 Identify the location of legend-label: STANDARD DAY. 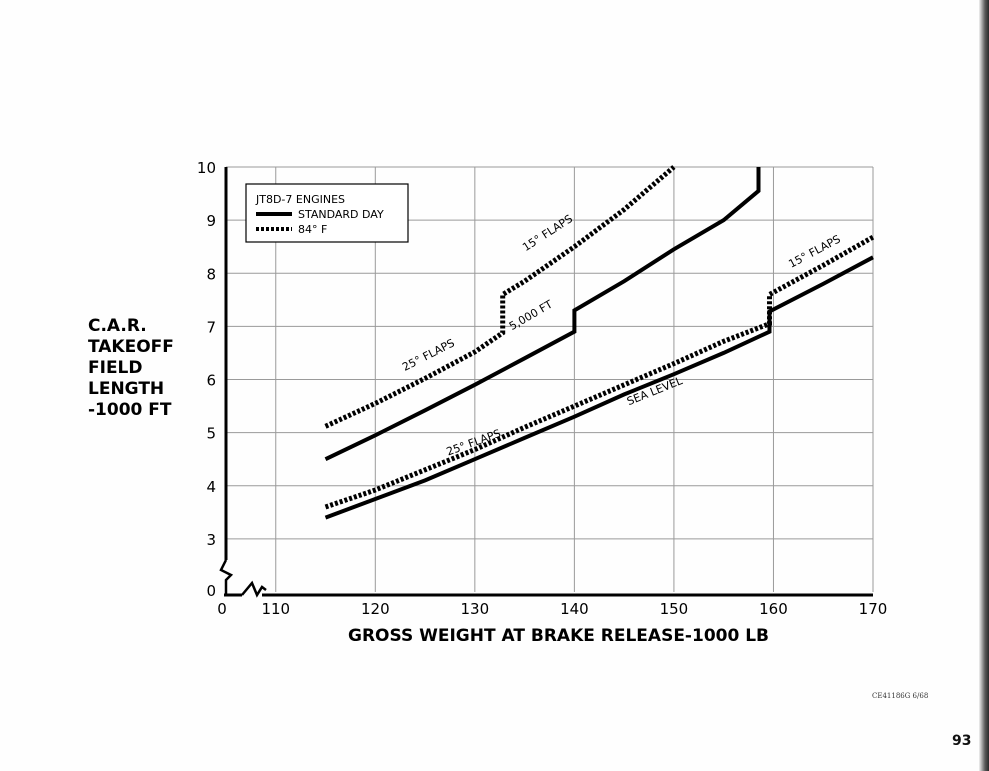
(341, 214).